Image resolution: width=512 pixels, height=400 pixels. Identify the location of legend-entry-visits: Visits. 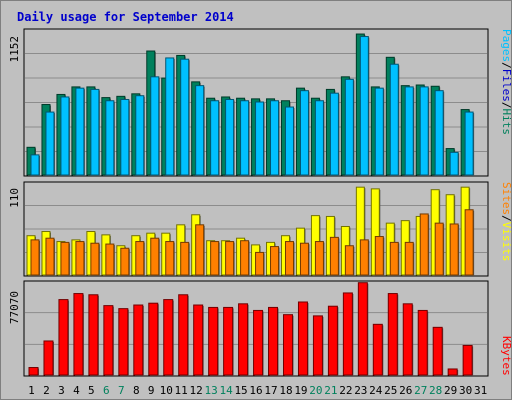
(506, 242).